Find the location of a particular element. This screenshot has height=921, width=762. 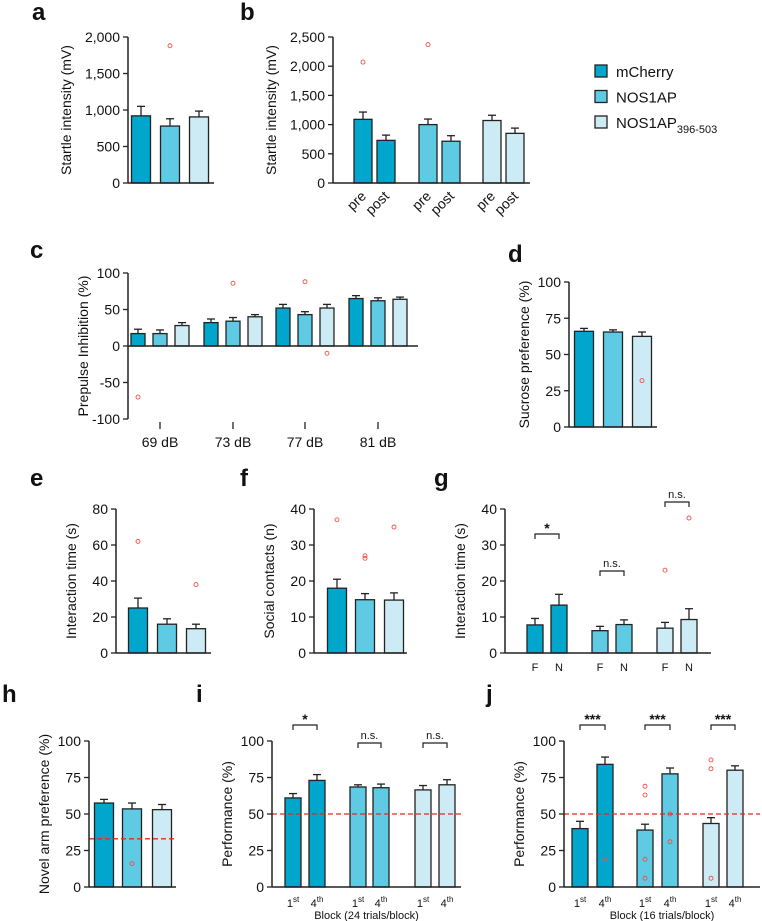

panel-h: h 0 25 50 75 100 Novel arm preference (%) is located at coordinates (89, 788).